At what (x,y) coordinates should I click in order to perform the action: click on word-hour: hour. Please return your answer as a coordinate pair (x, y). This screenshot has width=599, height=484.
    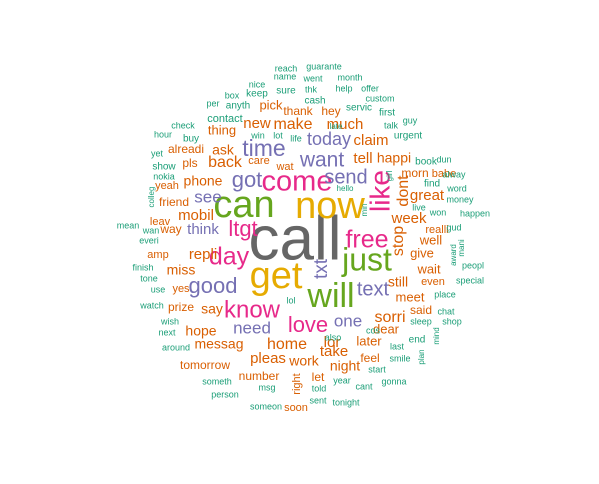
    Looking at the image, I should click on (163, 134).